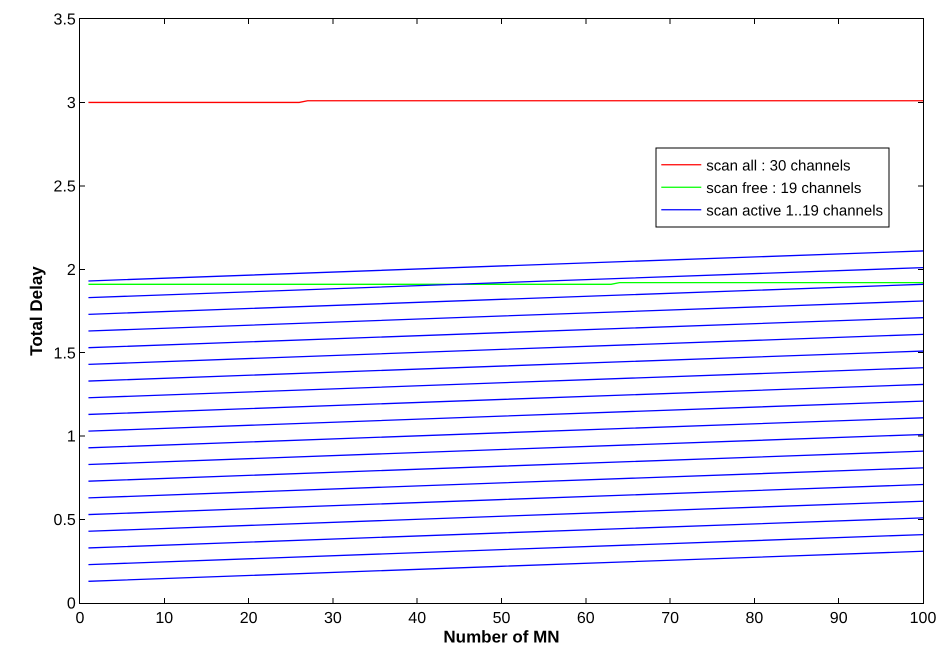  Describe the element at coordinates (65, 353) in the screenshot. I see `y-tick-label: 1.5` at that location.